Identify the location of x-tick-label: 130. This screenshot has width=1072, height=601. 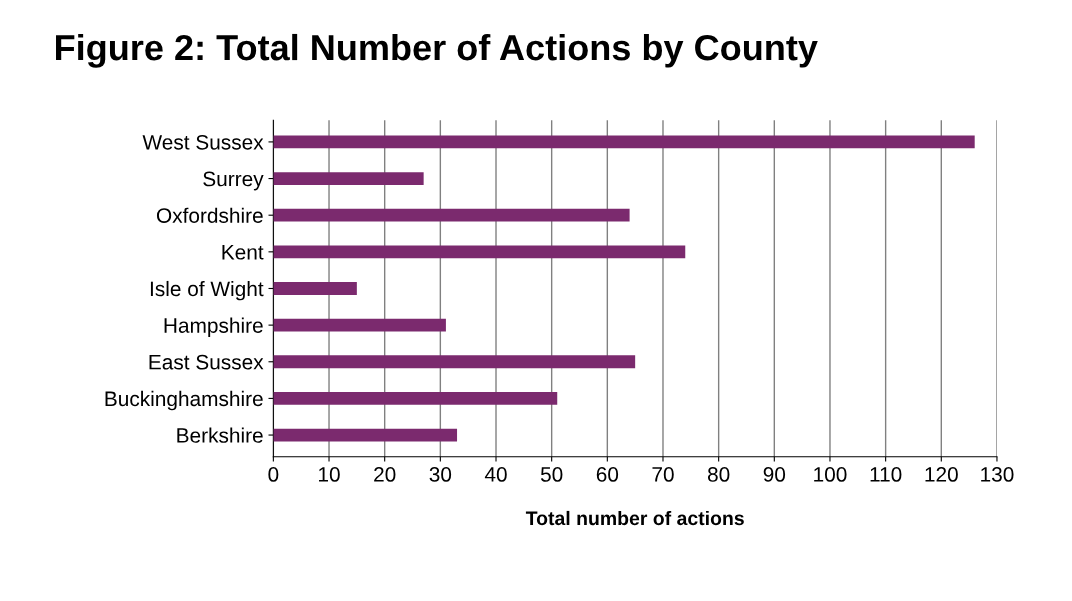
(997, 474).